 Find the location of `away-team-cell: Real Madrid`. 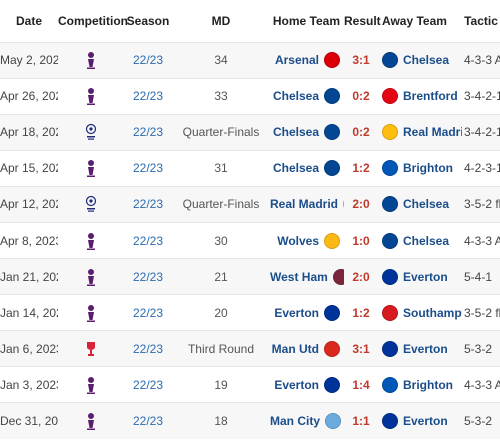

away-team-cell: Real Madrid is located at coordinates (420, 132).